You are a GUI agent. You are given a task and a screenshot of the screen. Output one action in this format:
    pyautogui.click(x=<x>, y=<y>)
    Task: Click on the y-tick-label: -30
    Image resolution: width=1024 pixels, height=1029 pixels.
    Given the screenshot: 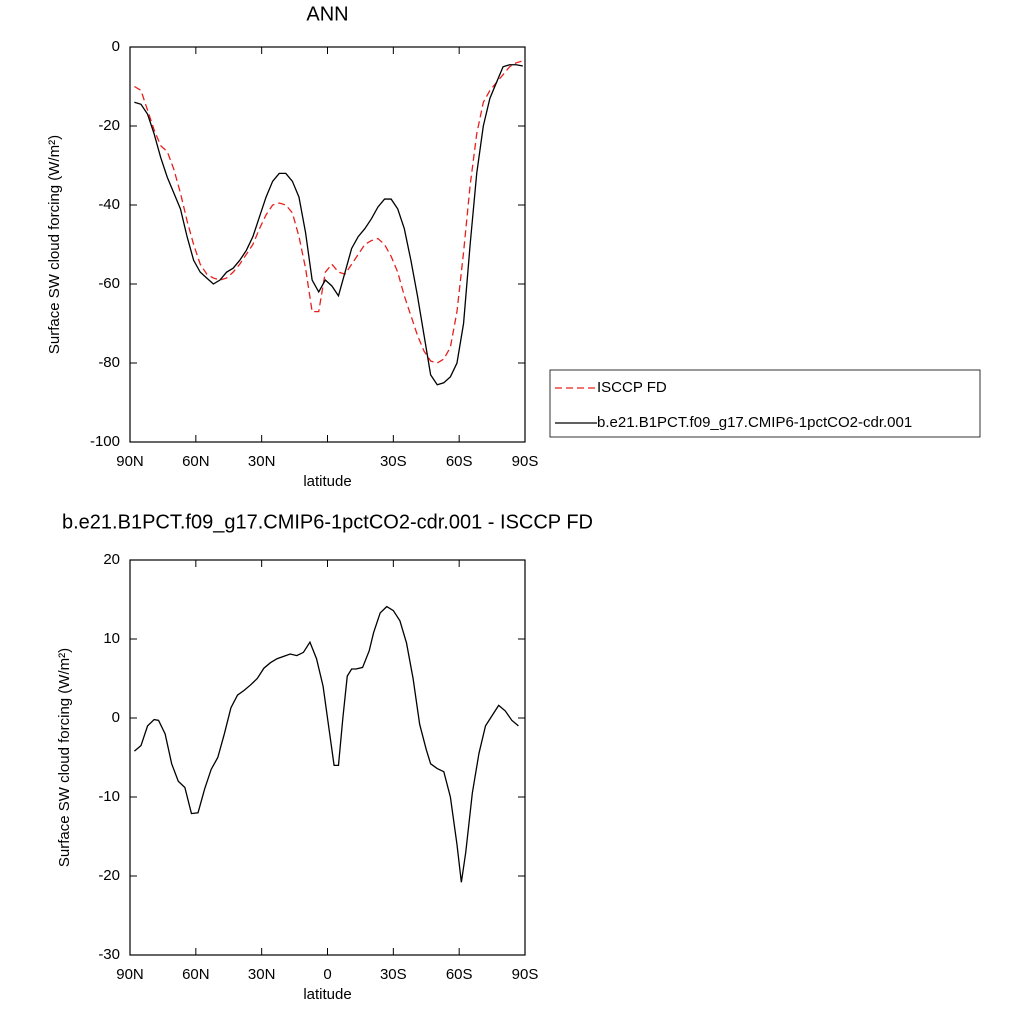 What is the action you would take?
    pyautogui.click(x=109, y=954)
    